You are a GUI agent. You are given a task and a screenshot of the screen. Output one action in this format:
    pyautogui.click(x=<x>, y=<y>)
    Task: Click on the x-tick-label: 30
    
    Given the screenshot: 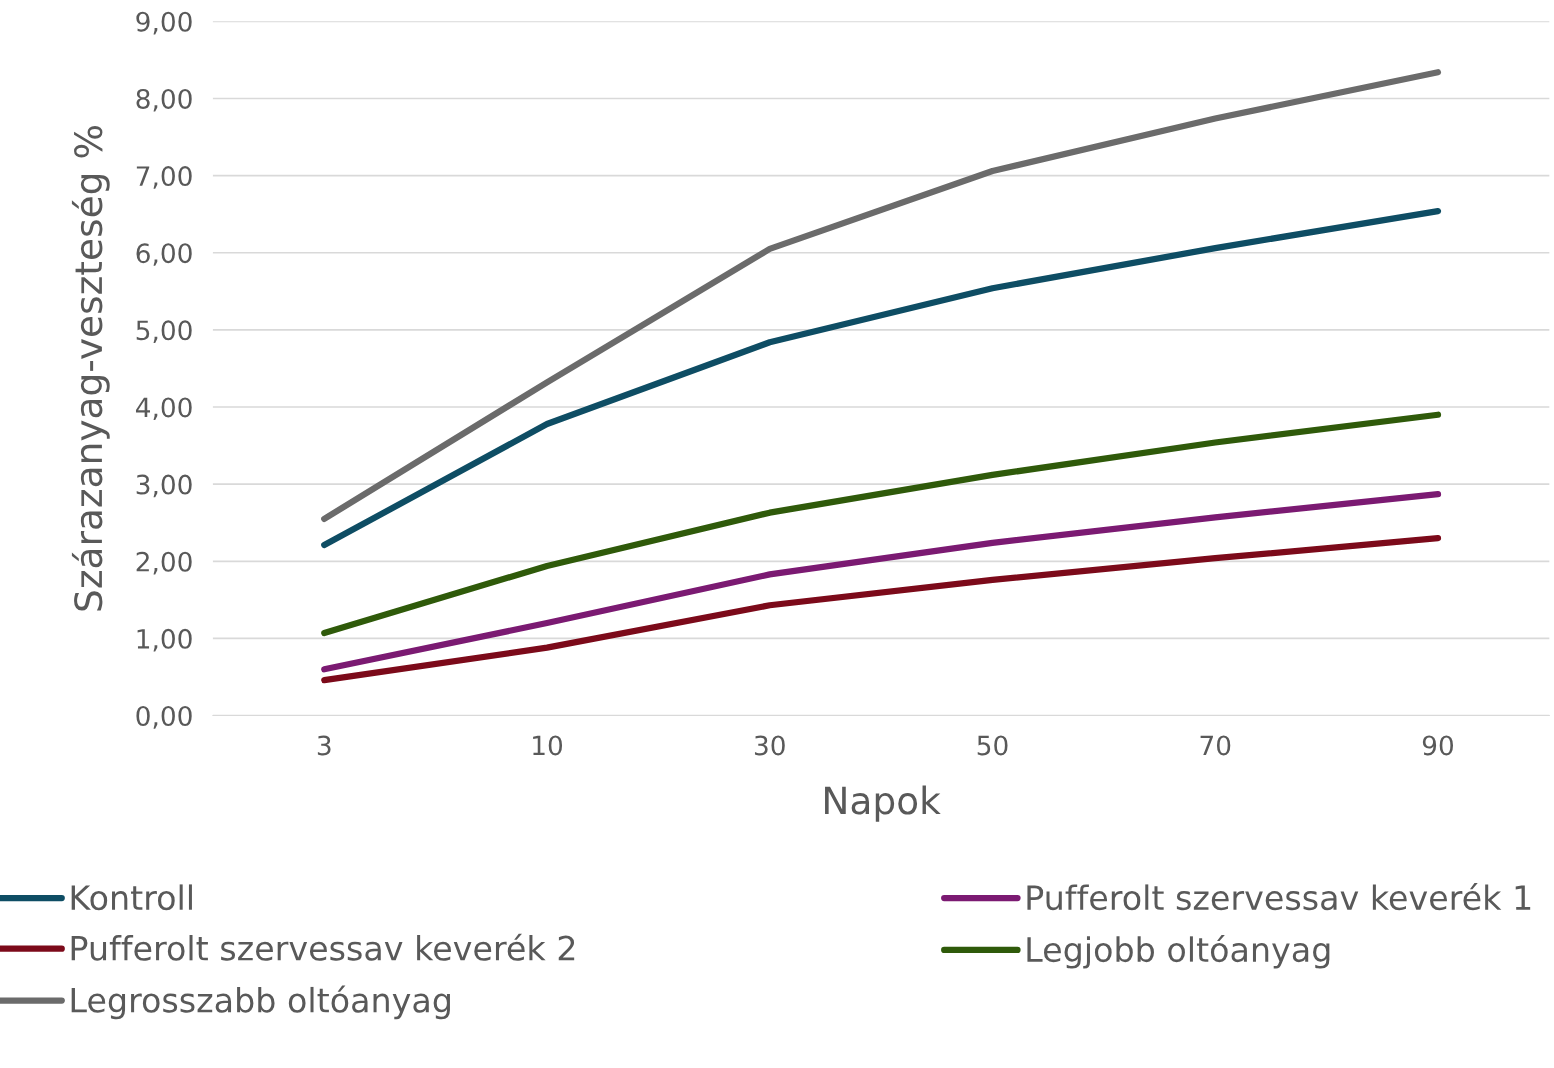 What is the action you would take?
    pyautogui.click(x=769, y=745)
    